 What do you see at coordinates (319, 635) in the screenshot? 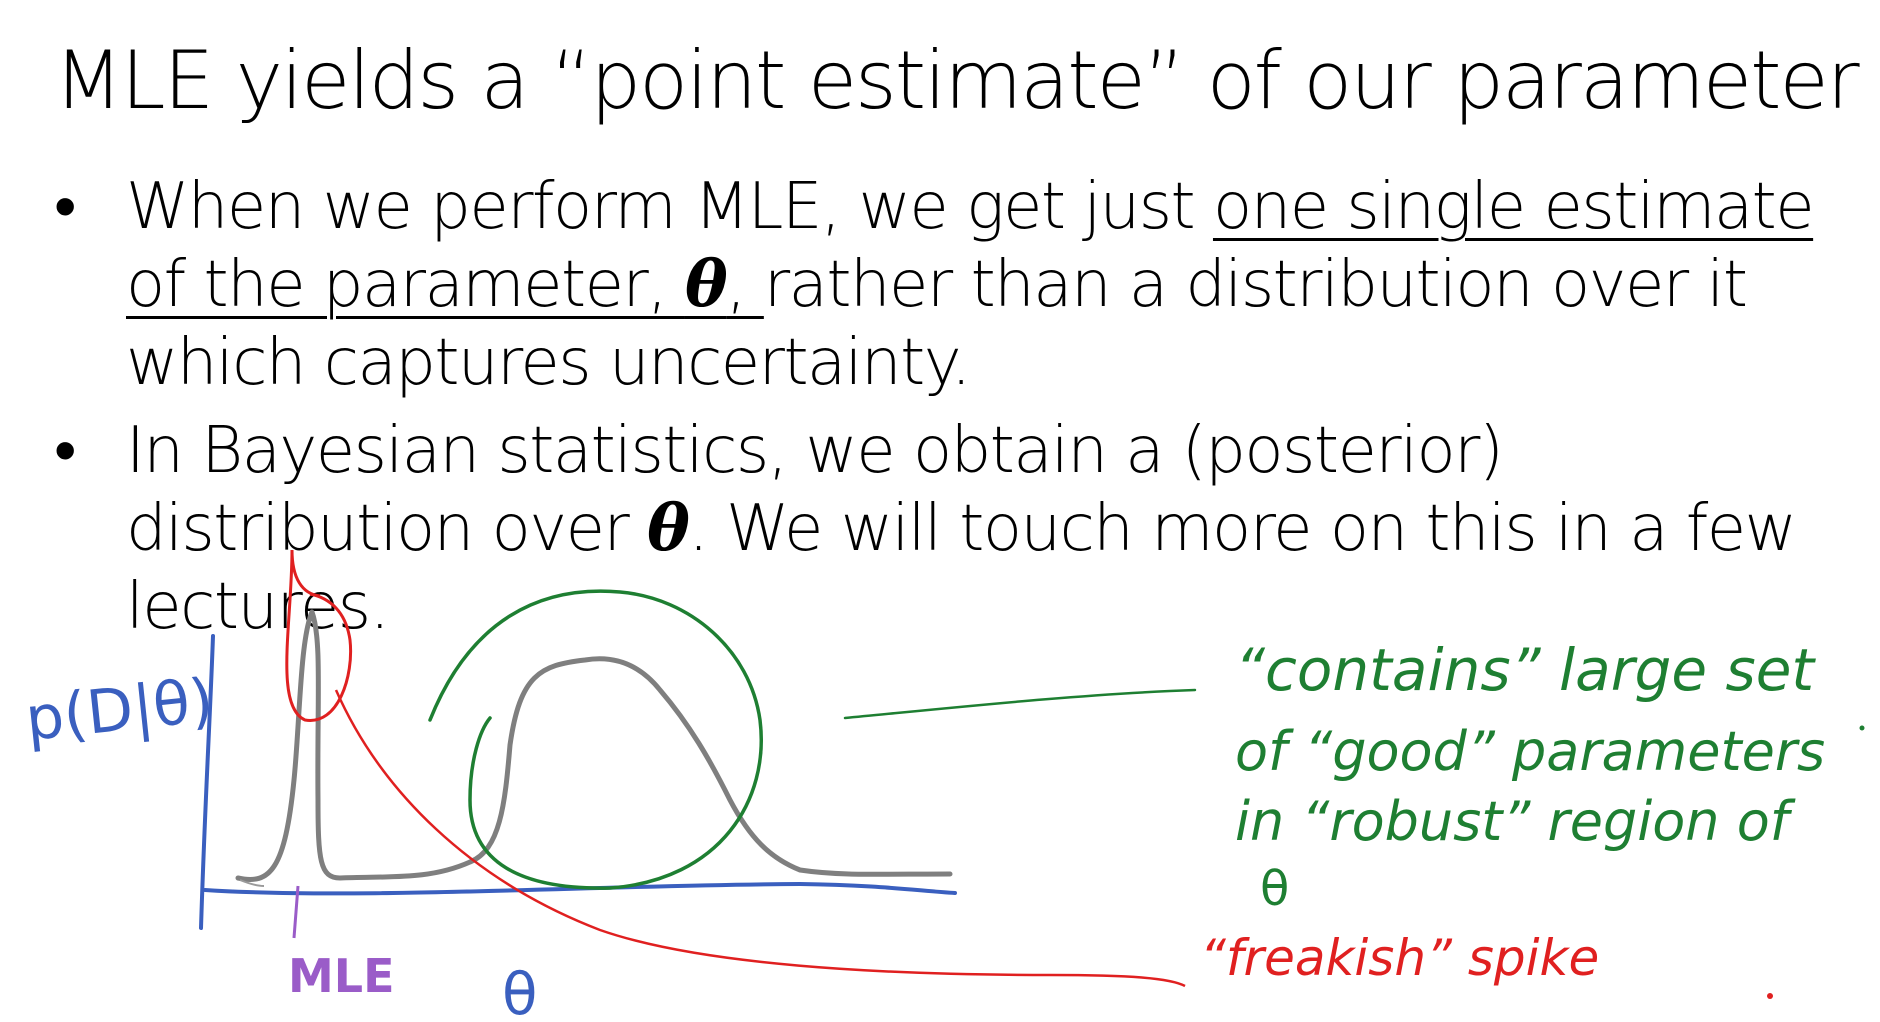
I see `spike-highlight-circle` at bounding box center [319, 635].